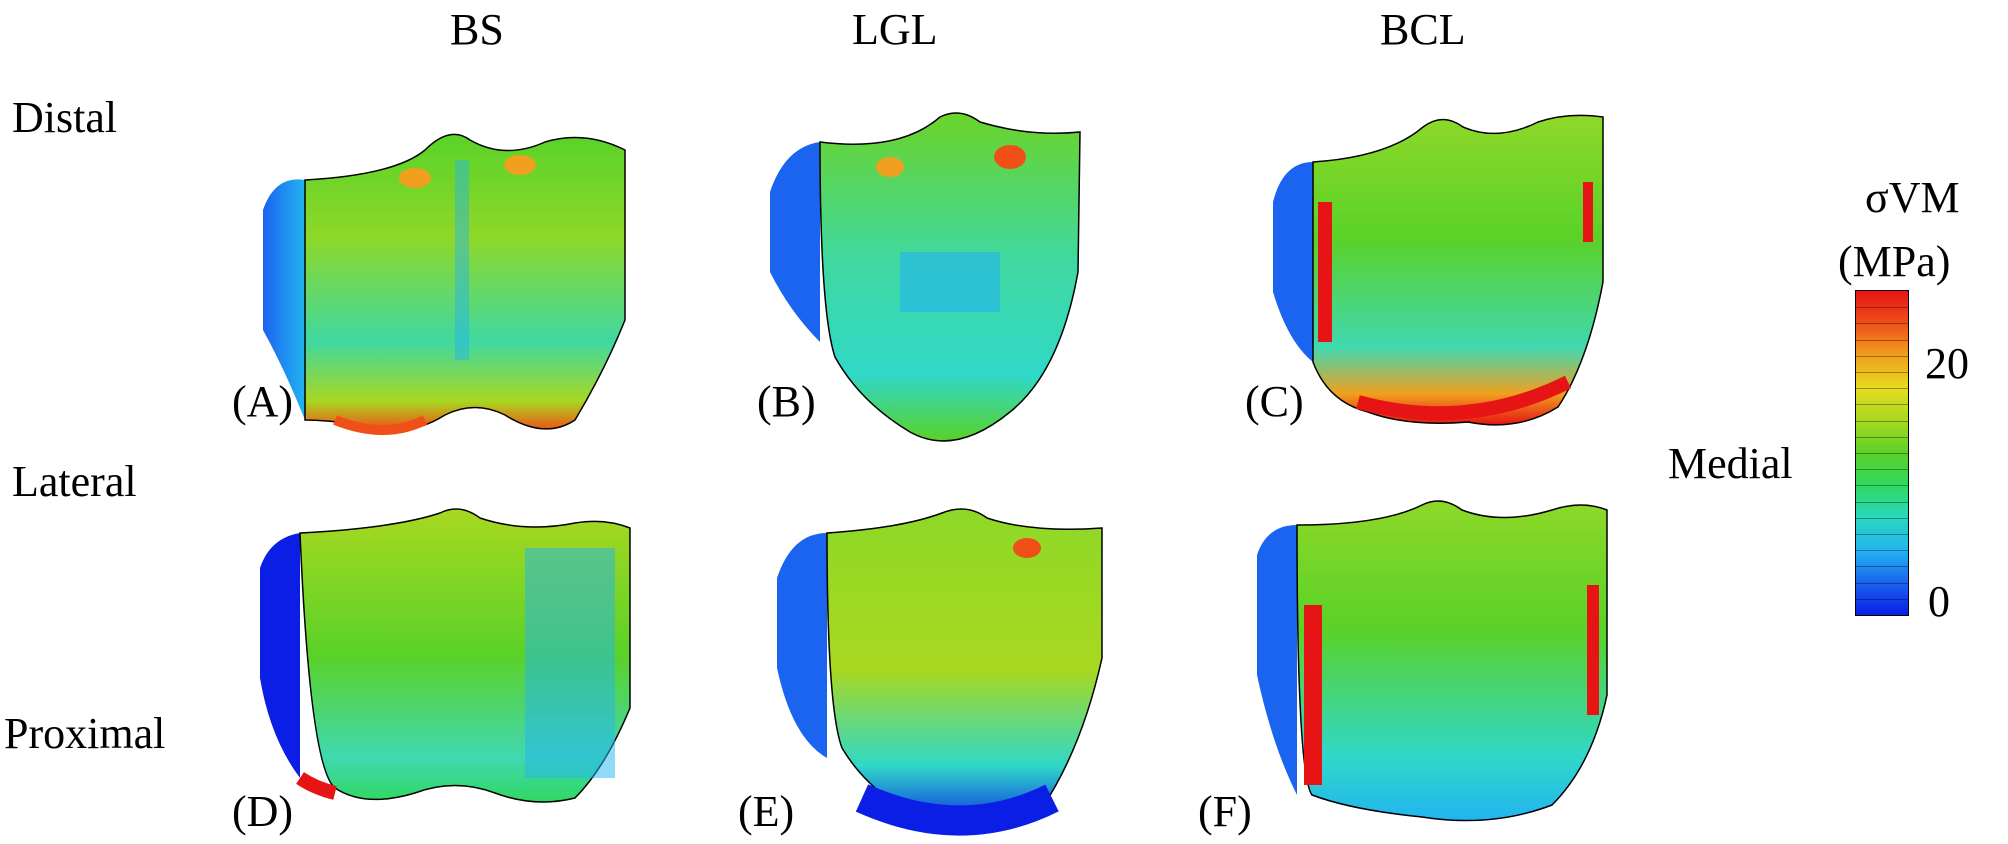  What do you see at coordinates (1225, 811) in the screenshot?
I see `panel-label-f: (F)` at bounding box center [1225, 811].